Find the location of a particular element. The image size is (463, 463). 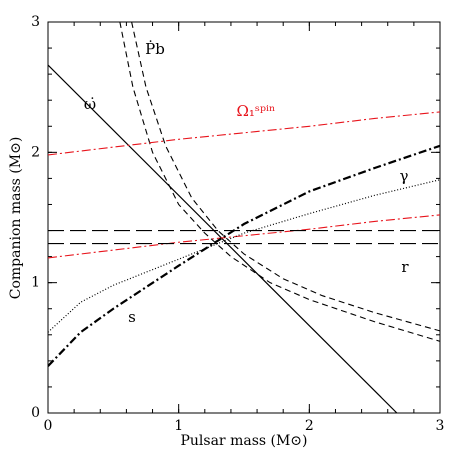

y-tick-label: 0 is located at coordinates (35, 413).